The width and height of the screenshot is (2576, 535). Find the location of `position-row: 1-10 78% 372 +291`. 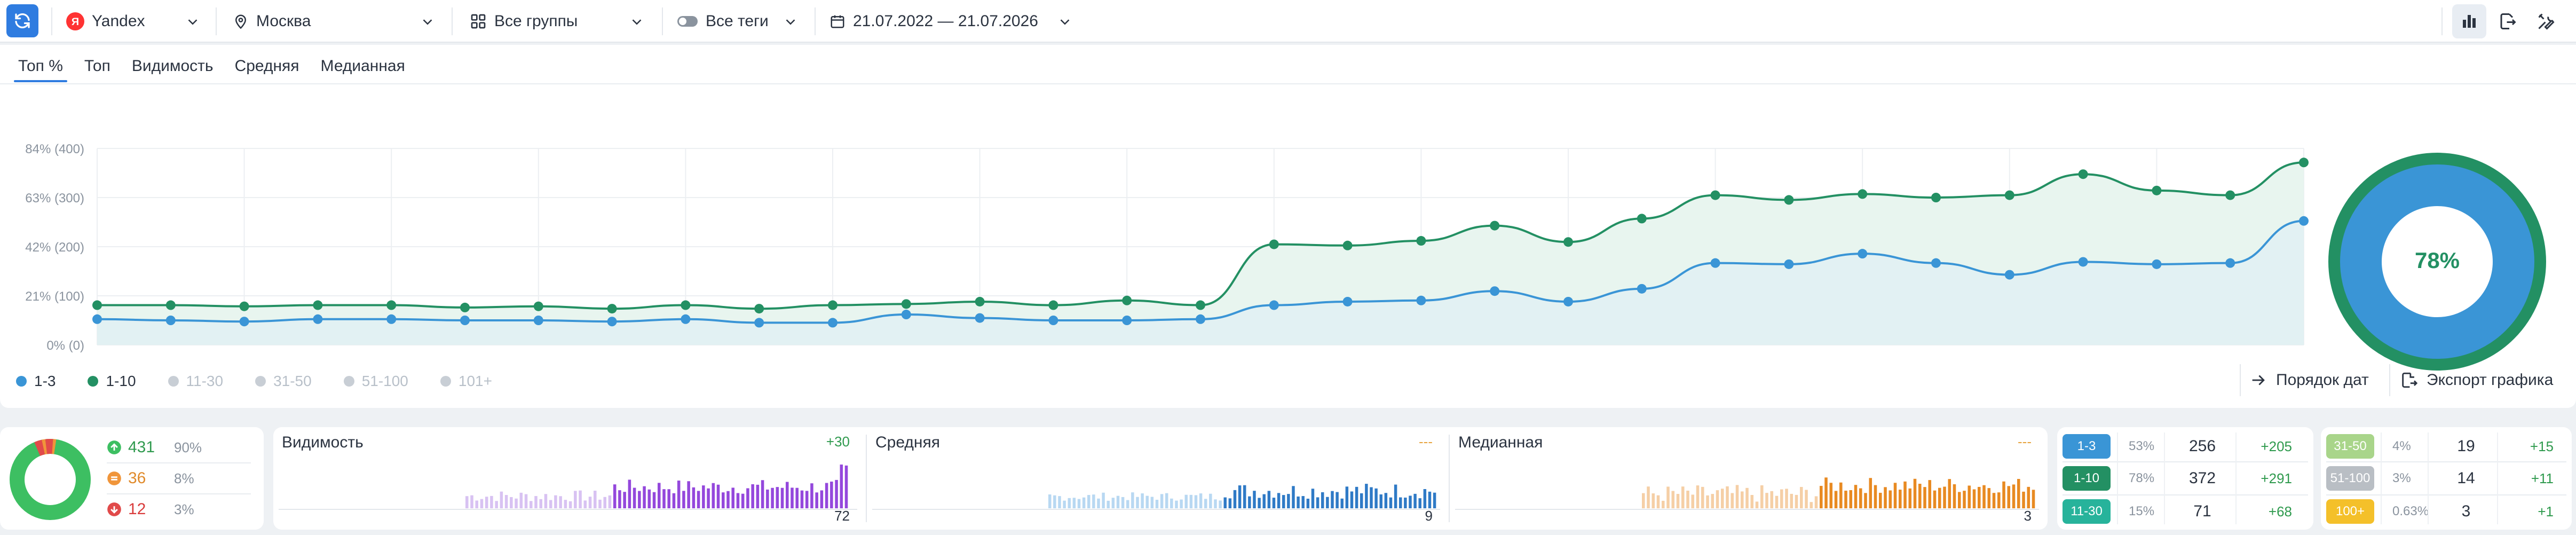

position-row: 1-10 78% 372 +291 is located at coordinates (2185, 478).